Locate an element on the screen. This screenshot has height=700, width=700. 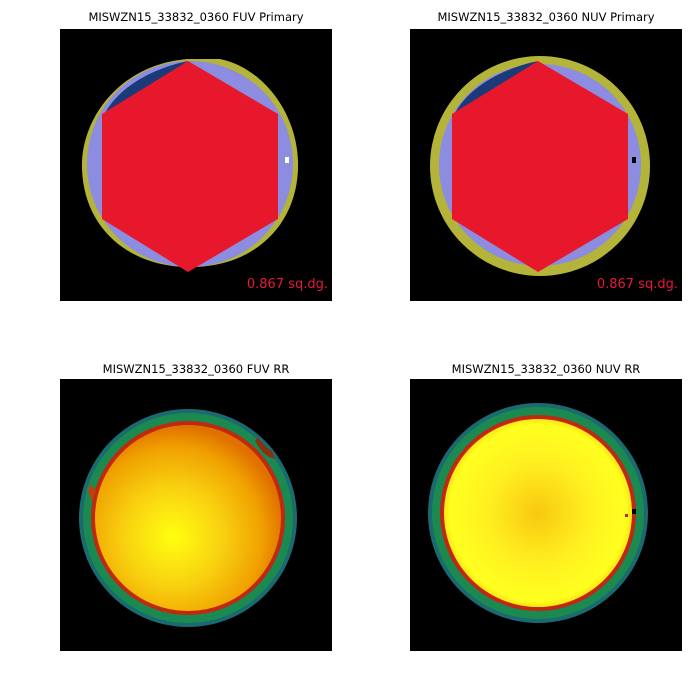
panel-title: MISWZN15_33832_0360 NUV Primary is located at coordinates (546, 17).